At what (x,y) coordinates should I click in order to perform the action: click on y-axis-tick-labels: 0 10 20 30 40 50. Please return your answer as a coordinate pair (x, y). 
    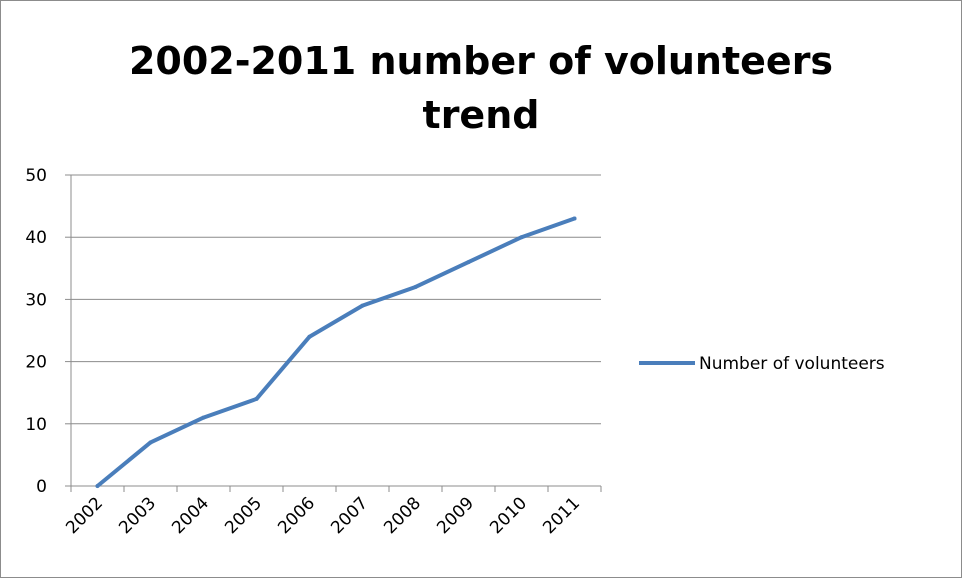
    Looking at the image, I should click on (36, 331).